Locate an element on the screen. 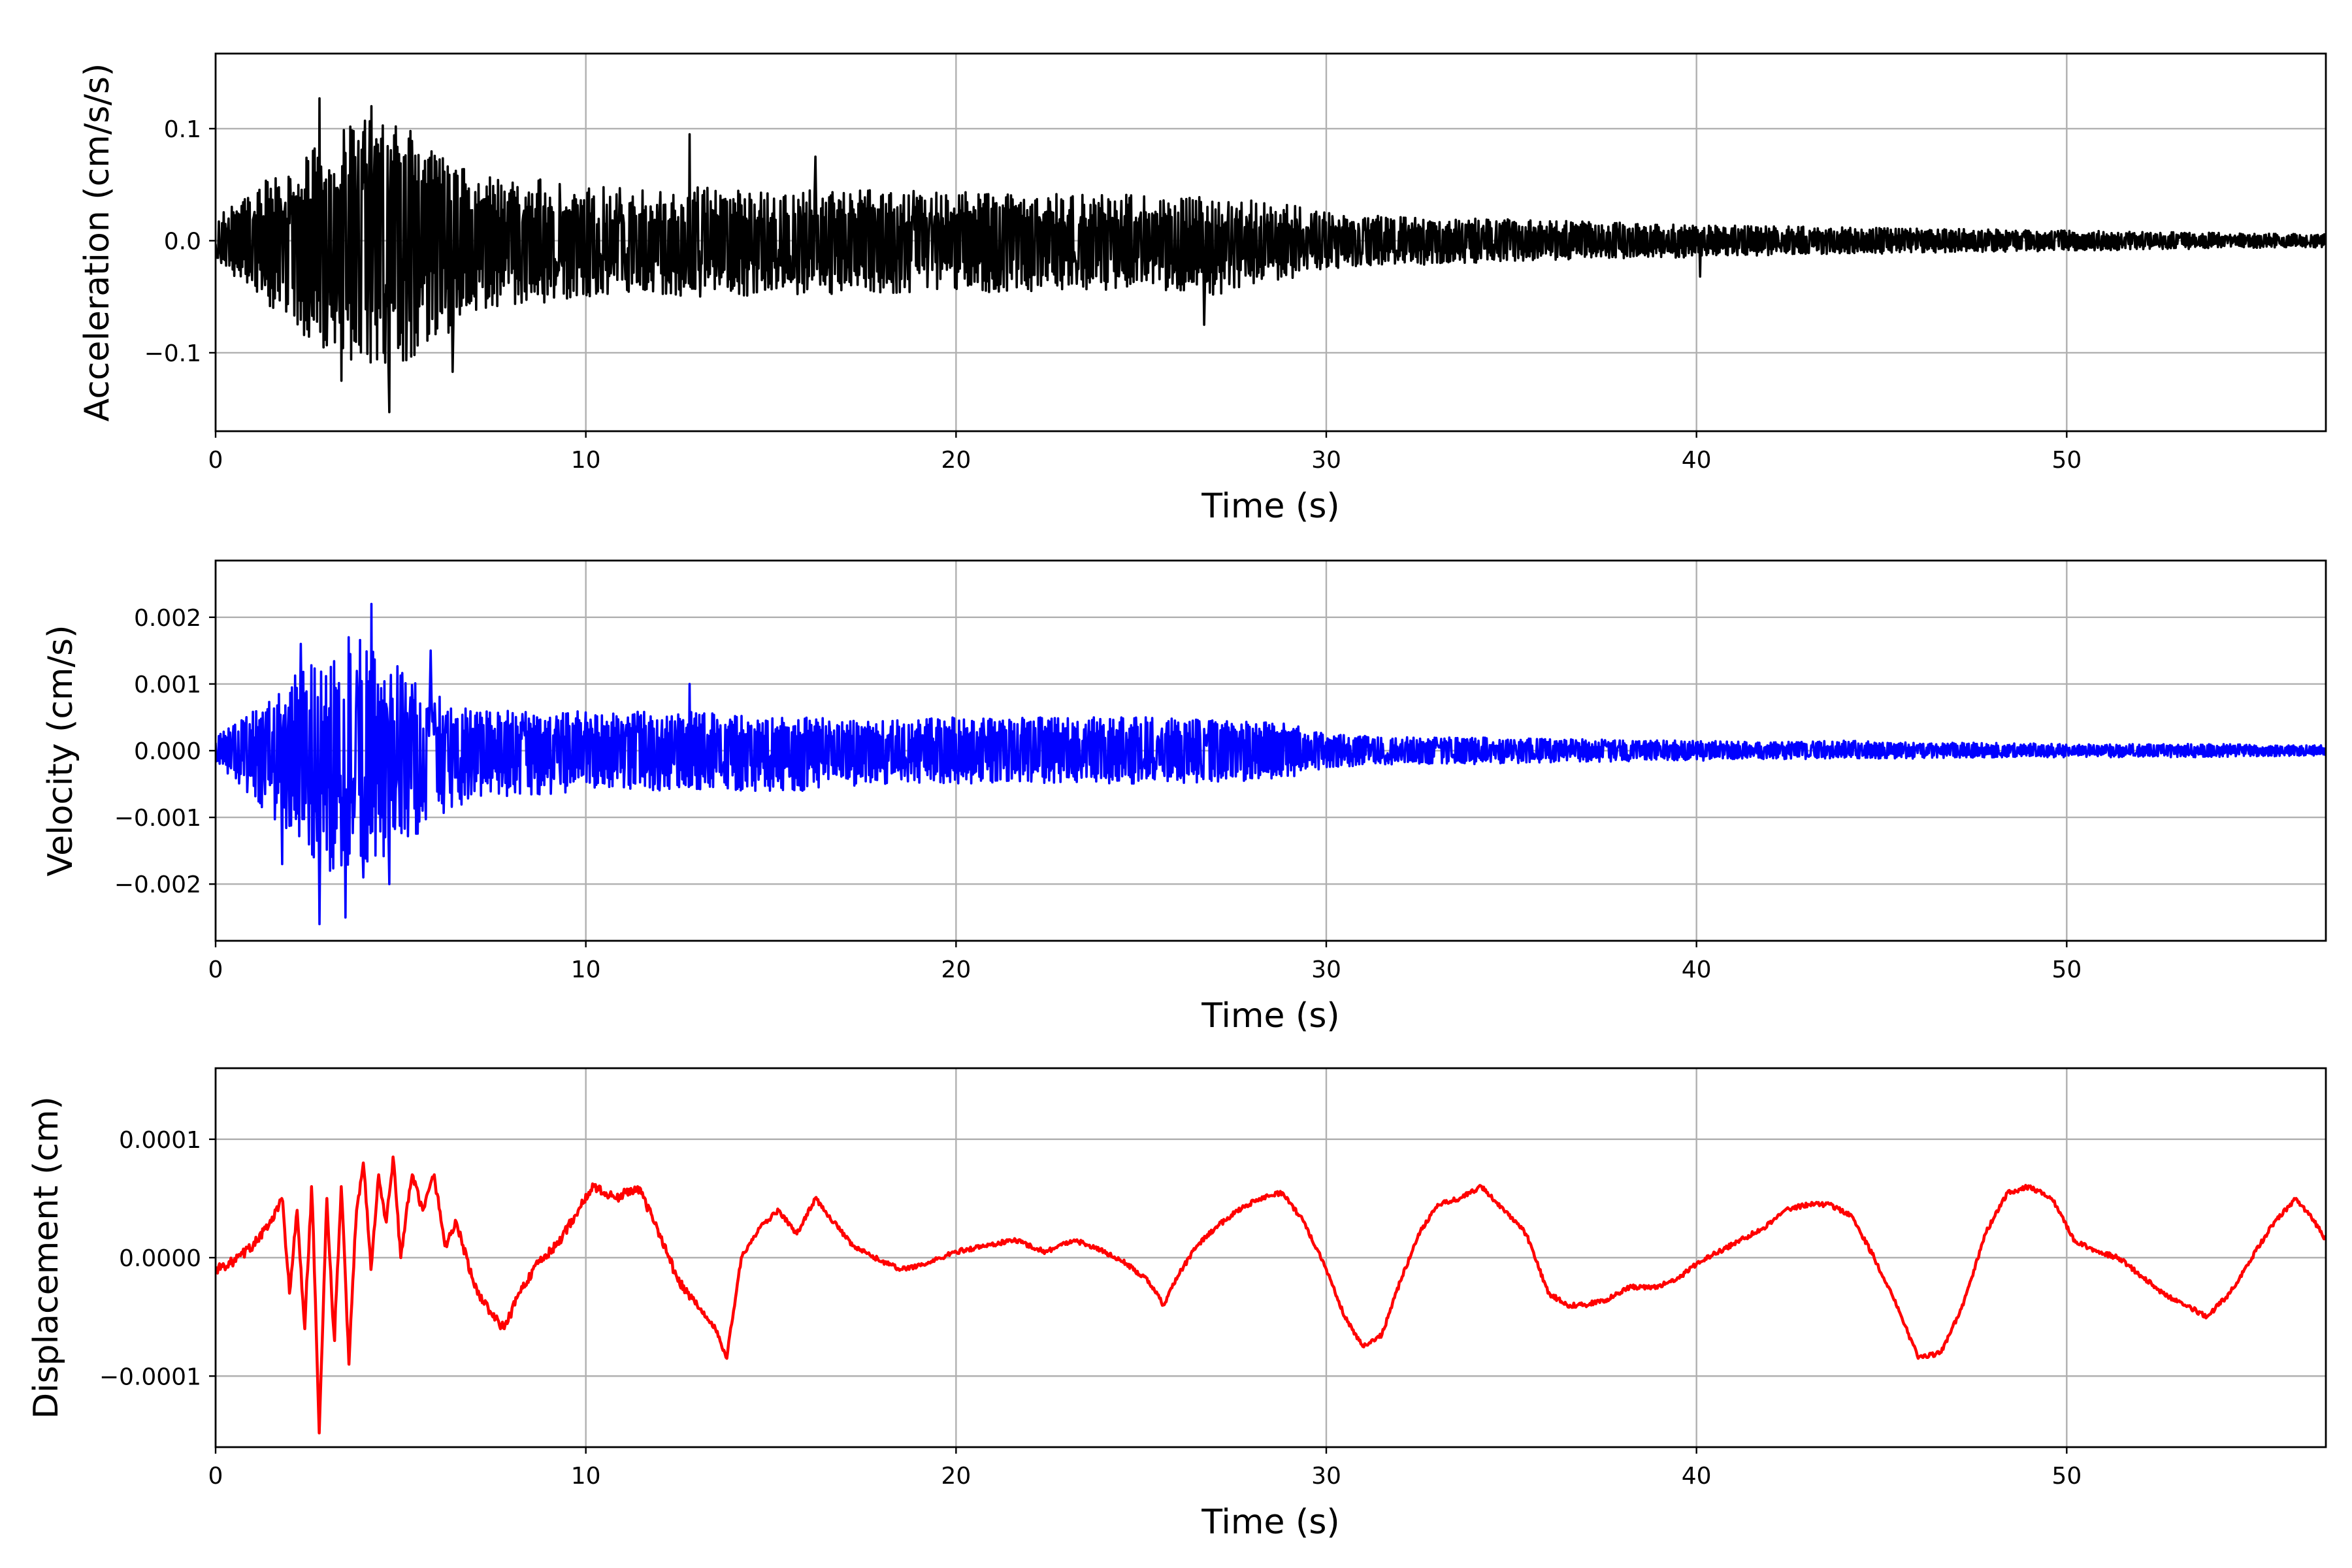  y-tick-label: 0.0001 is located at coordinates (160, 1140).